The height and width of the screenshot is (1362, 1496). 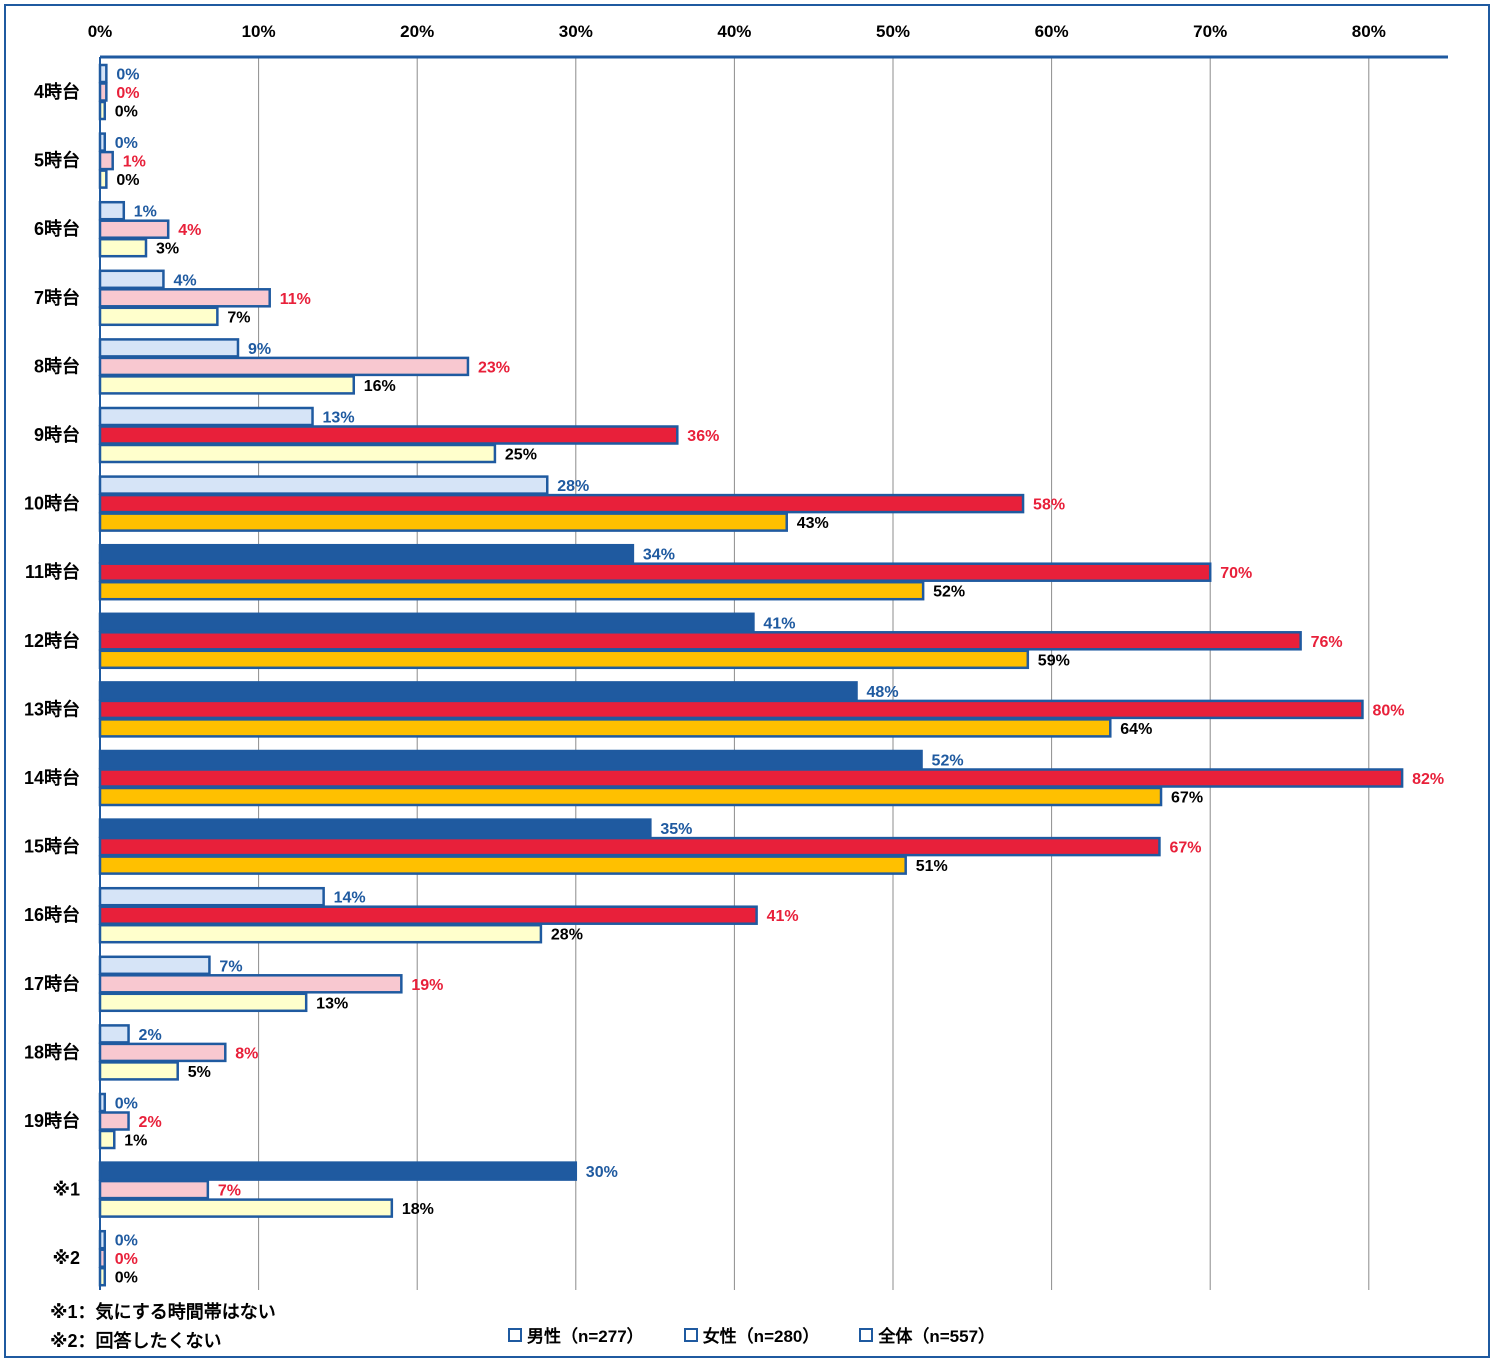 I want to click on data-label-male: 7%, so click(x=230, y=966).